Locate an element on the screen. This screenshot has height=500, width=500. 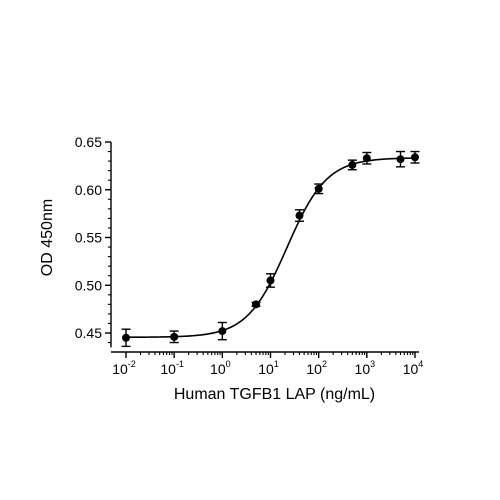
y-tick-label: 0.65 is located at coordinates (88, 142).